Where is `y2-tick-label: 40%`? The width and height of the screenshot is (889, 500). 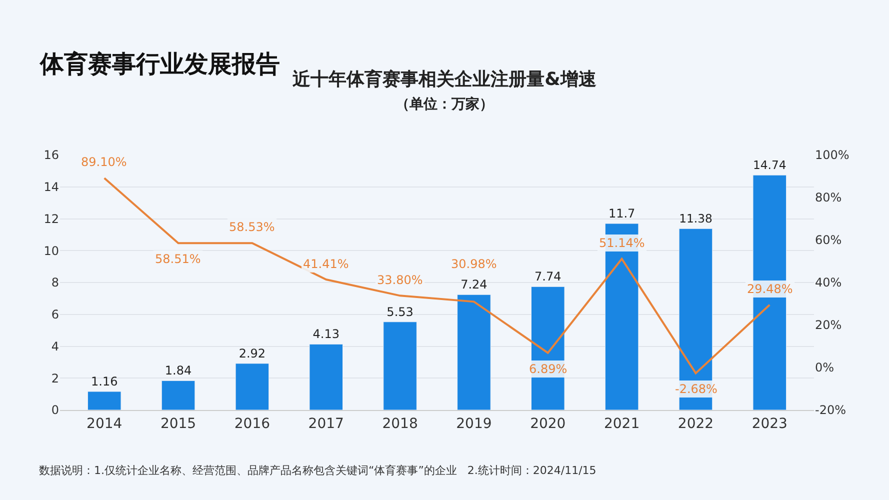 y2-tick-label: 40% is located at coordinates (828, 283).